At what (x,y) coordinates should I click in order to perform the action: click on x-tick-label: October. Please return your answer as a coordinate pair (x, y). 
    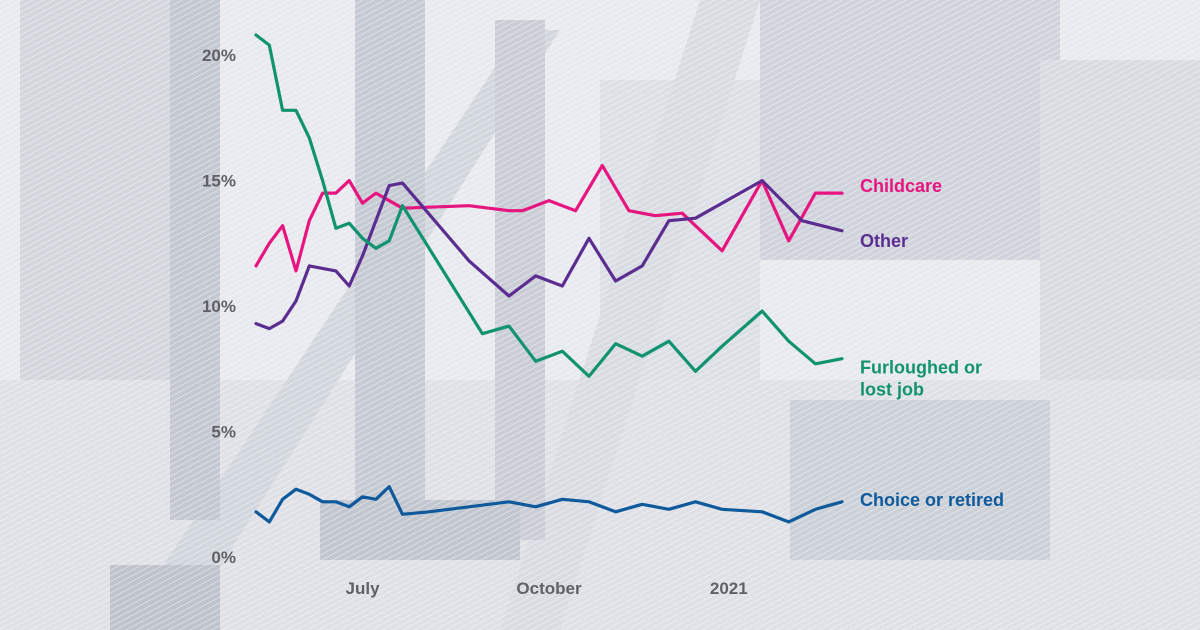
    Looking at the image, I should click on (549, 588).